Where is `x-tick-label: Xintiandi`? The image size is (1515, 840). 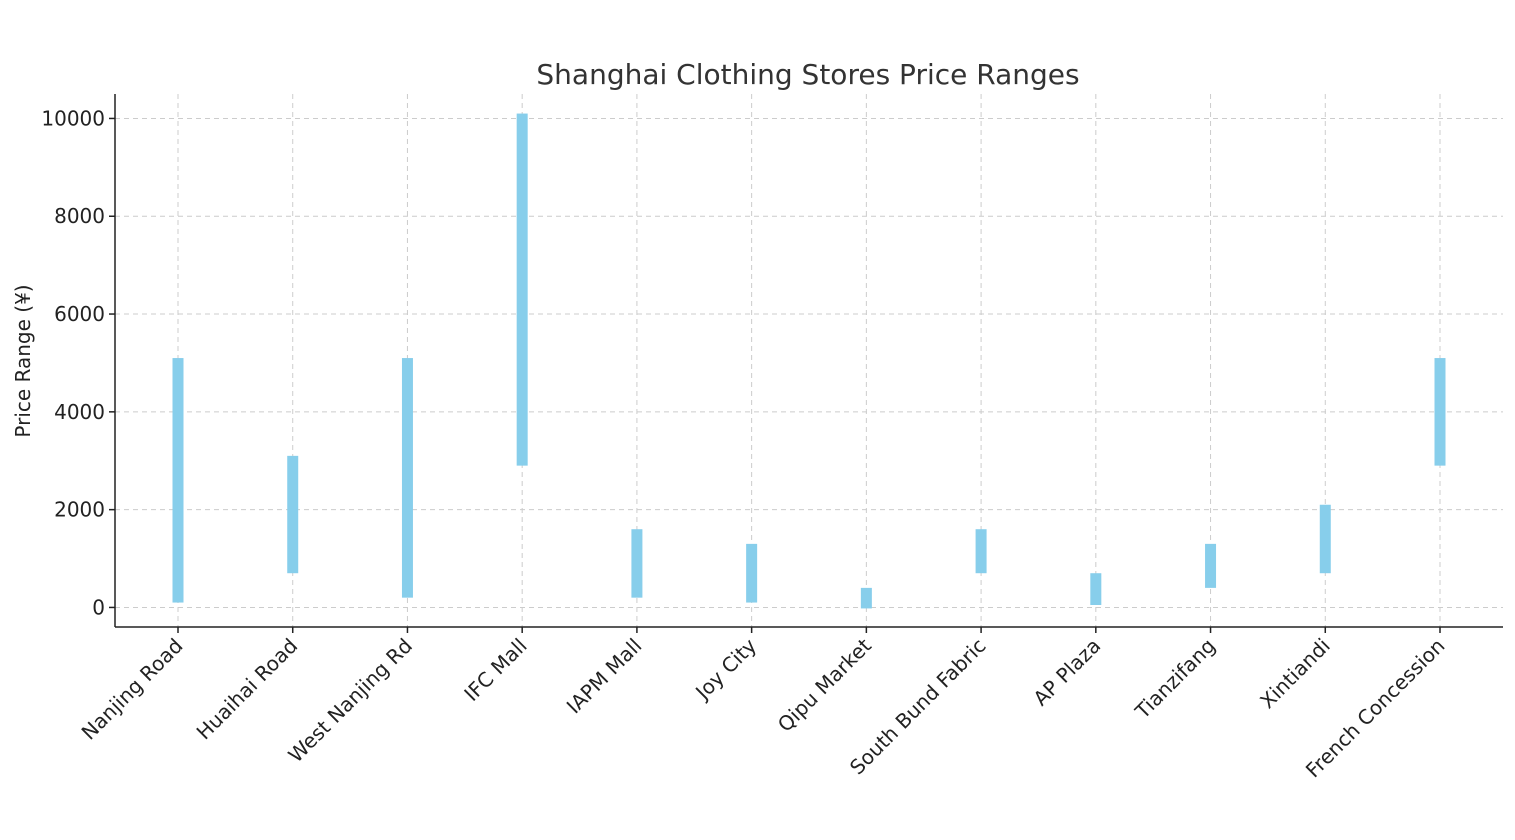 x-tick-label: Xintiandi is located at coordinates (1295, 674).